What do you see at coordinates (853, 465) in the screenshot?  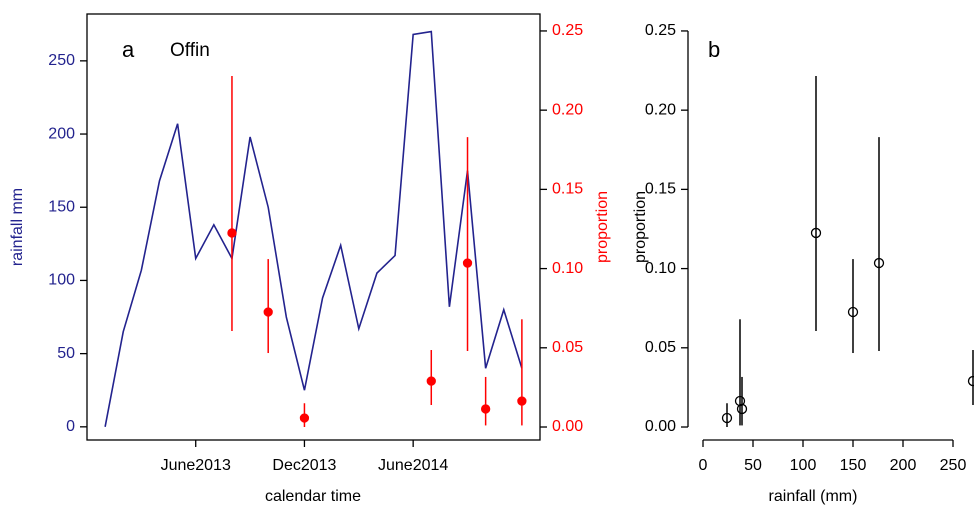 I see `x-tick-label: 150` at bounding box center [853, 465].